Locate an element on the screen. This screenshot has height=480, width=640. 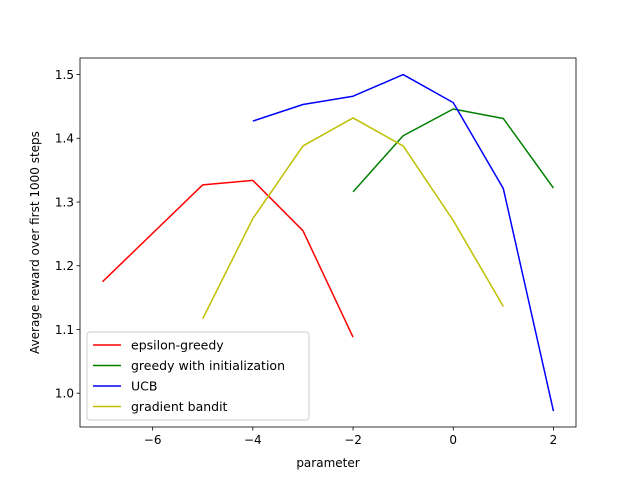
y-tick-label: 1.0 is located at coordinates (64, 394).